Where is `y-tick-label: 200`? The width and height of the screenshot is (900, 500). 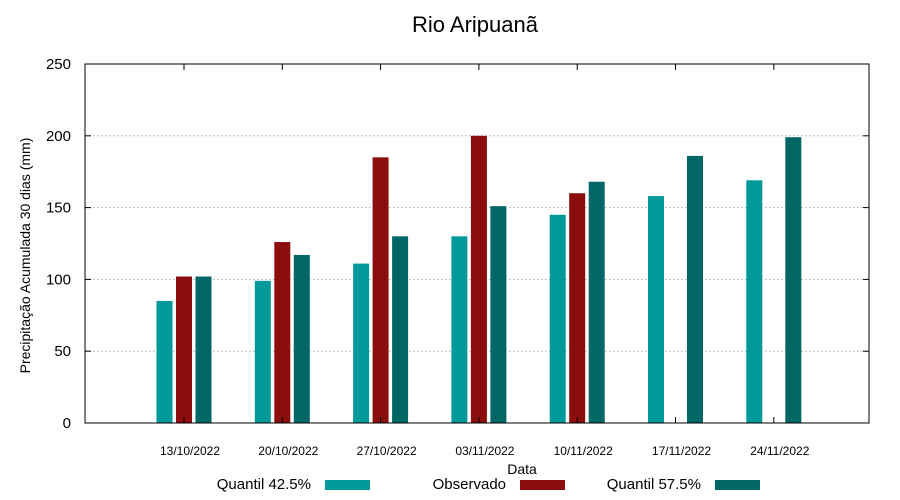
y-tick-label: 200 is located at coordinates (58, 136).